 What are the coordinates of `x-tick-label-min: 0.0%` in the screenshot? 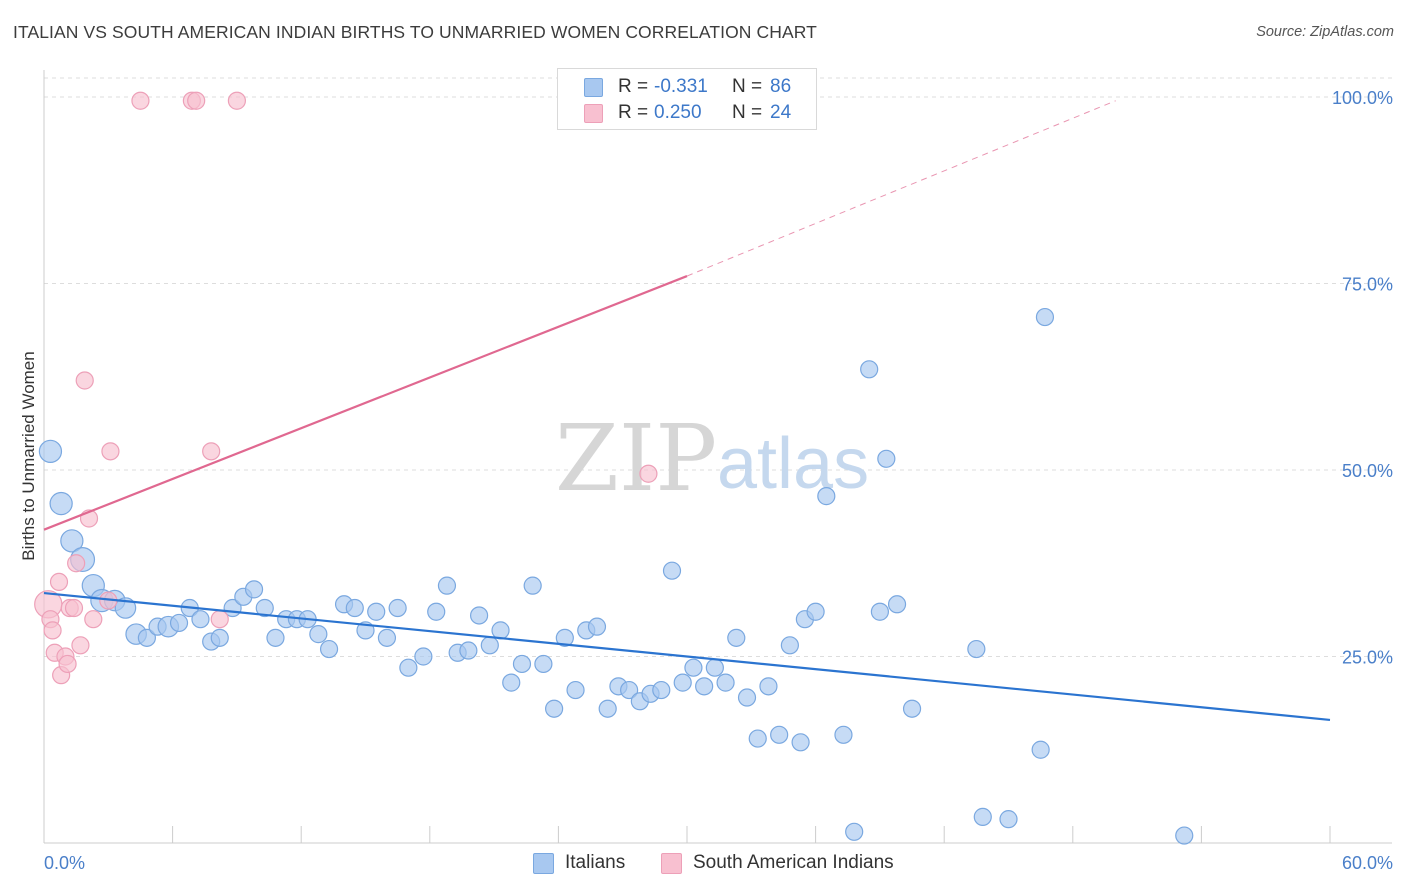 It's located at (64, 863).